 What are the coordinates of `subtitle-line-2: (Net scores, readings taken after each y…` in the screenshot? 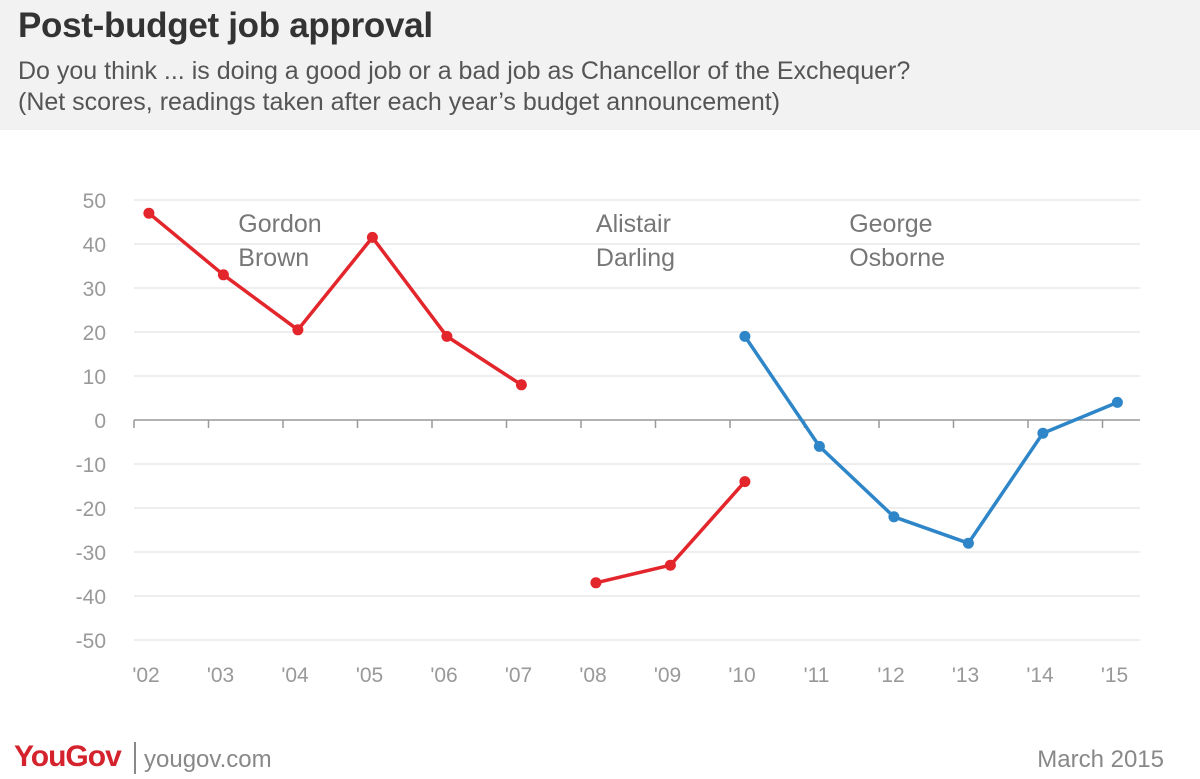 It's located at (399, 102).